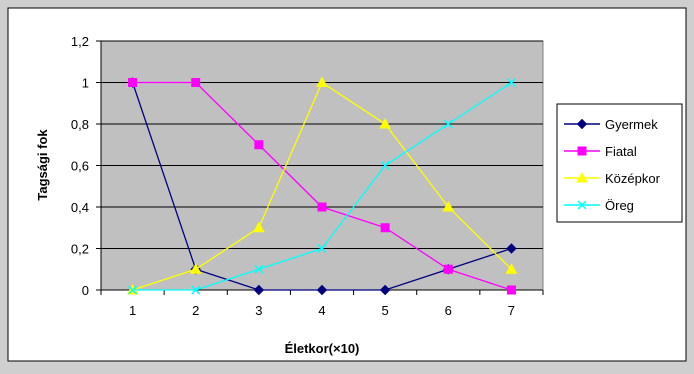  I want to click on y-tick-label: 0, so click(85, 290).